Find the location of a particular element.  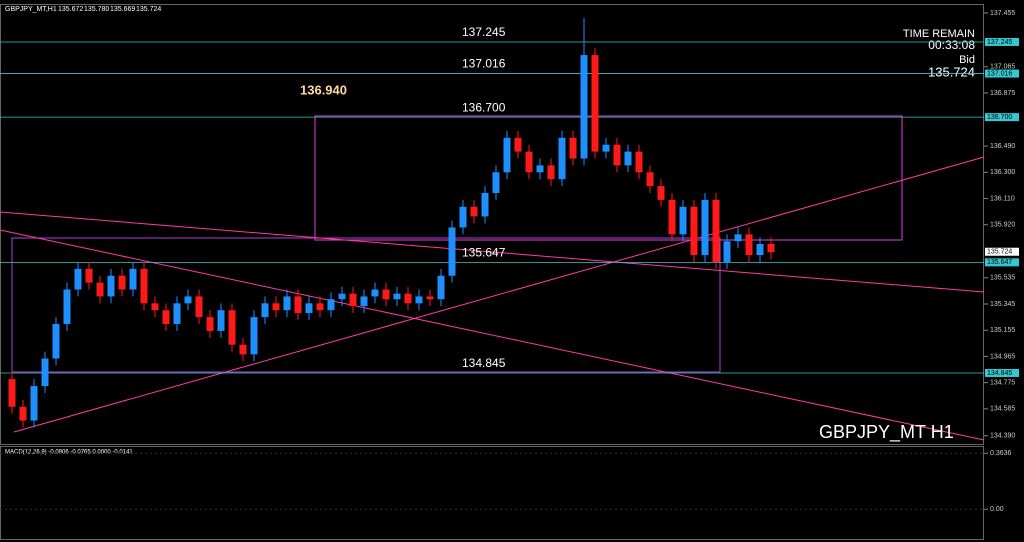

bid-label: 135.724 is located at coordinates (999, 252).